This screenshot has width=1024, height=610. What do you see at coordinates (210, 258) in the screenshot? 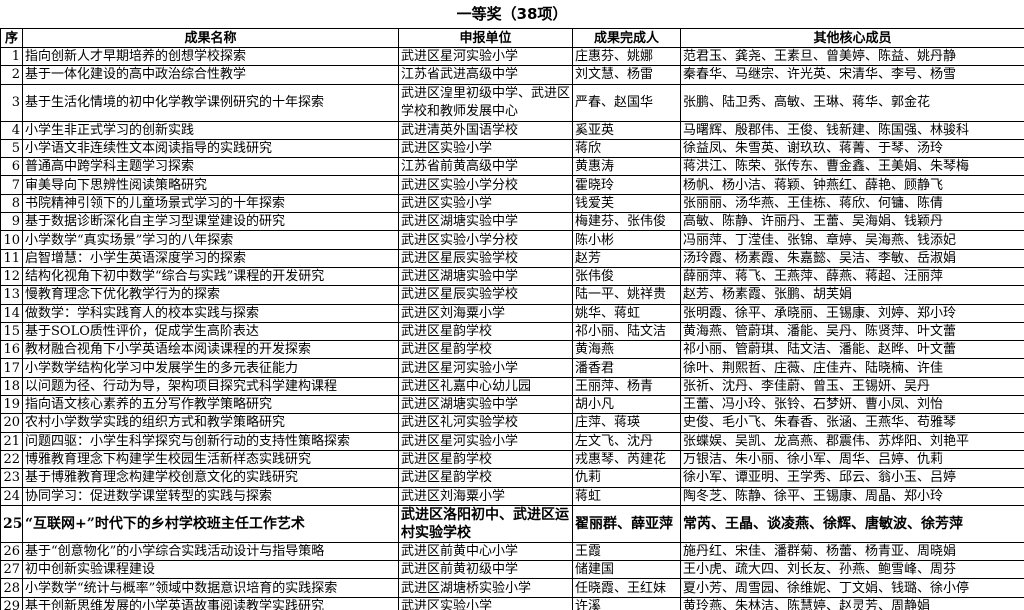
I see `title-cell: 启智增慧：小学生英语深度学习的探索` at bounding box center [210, 258].